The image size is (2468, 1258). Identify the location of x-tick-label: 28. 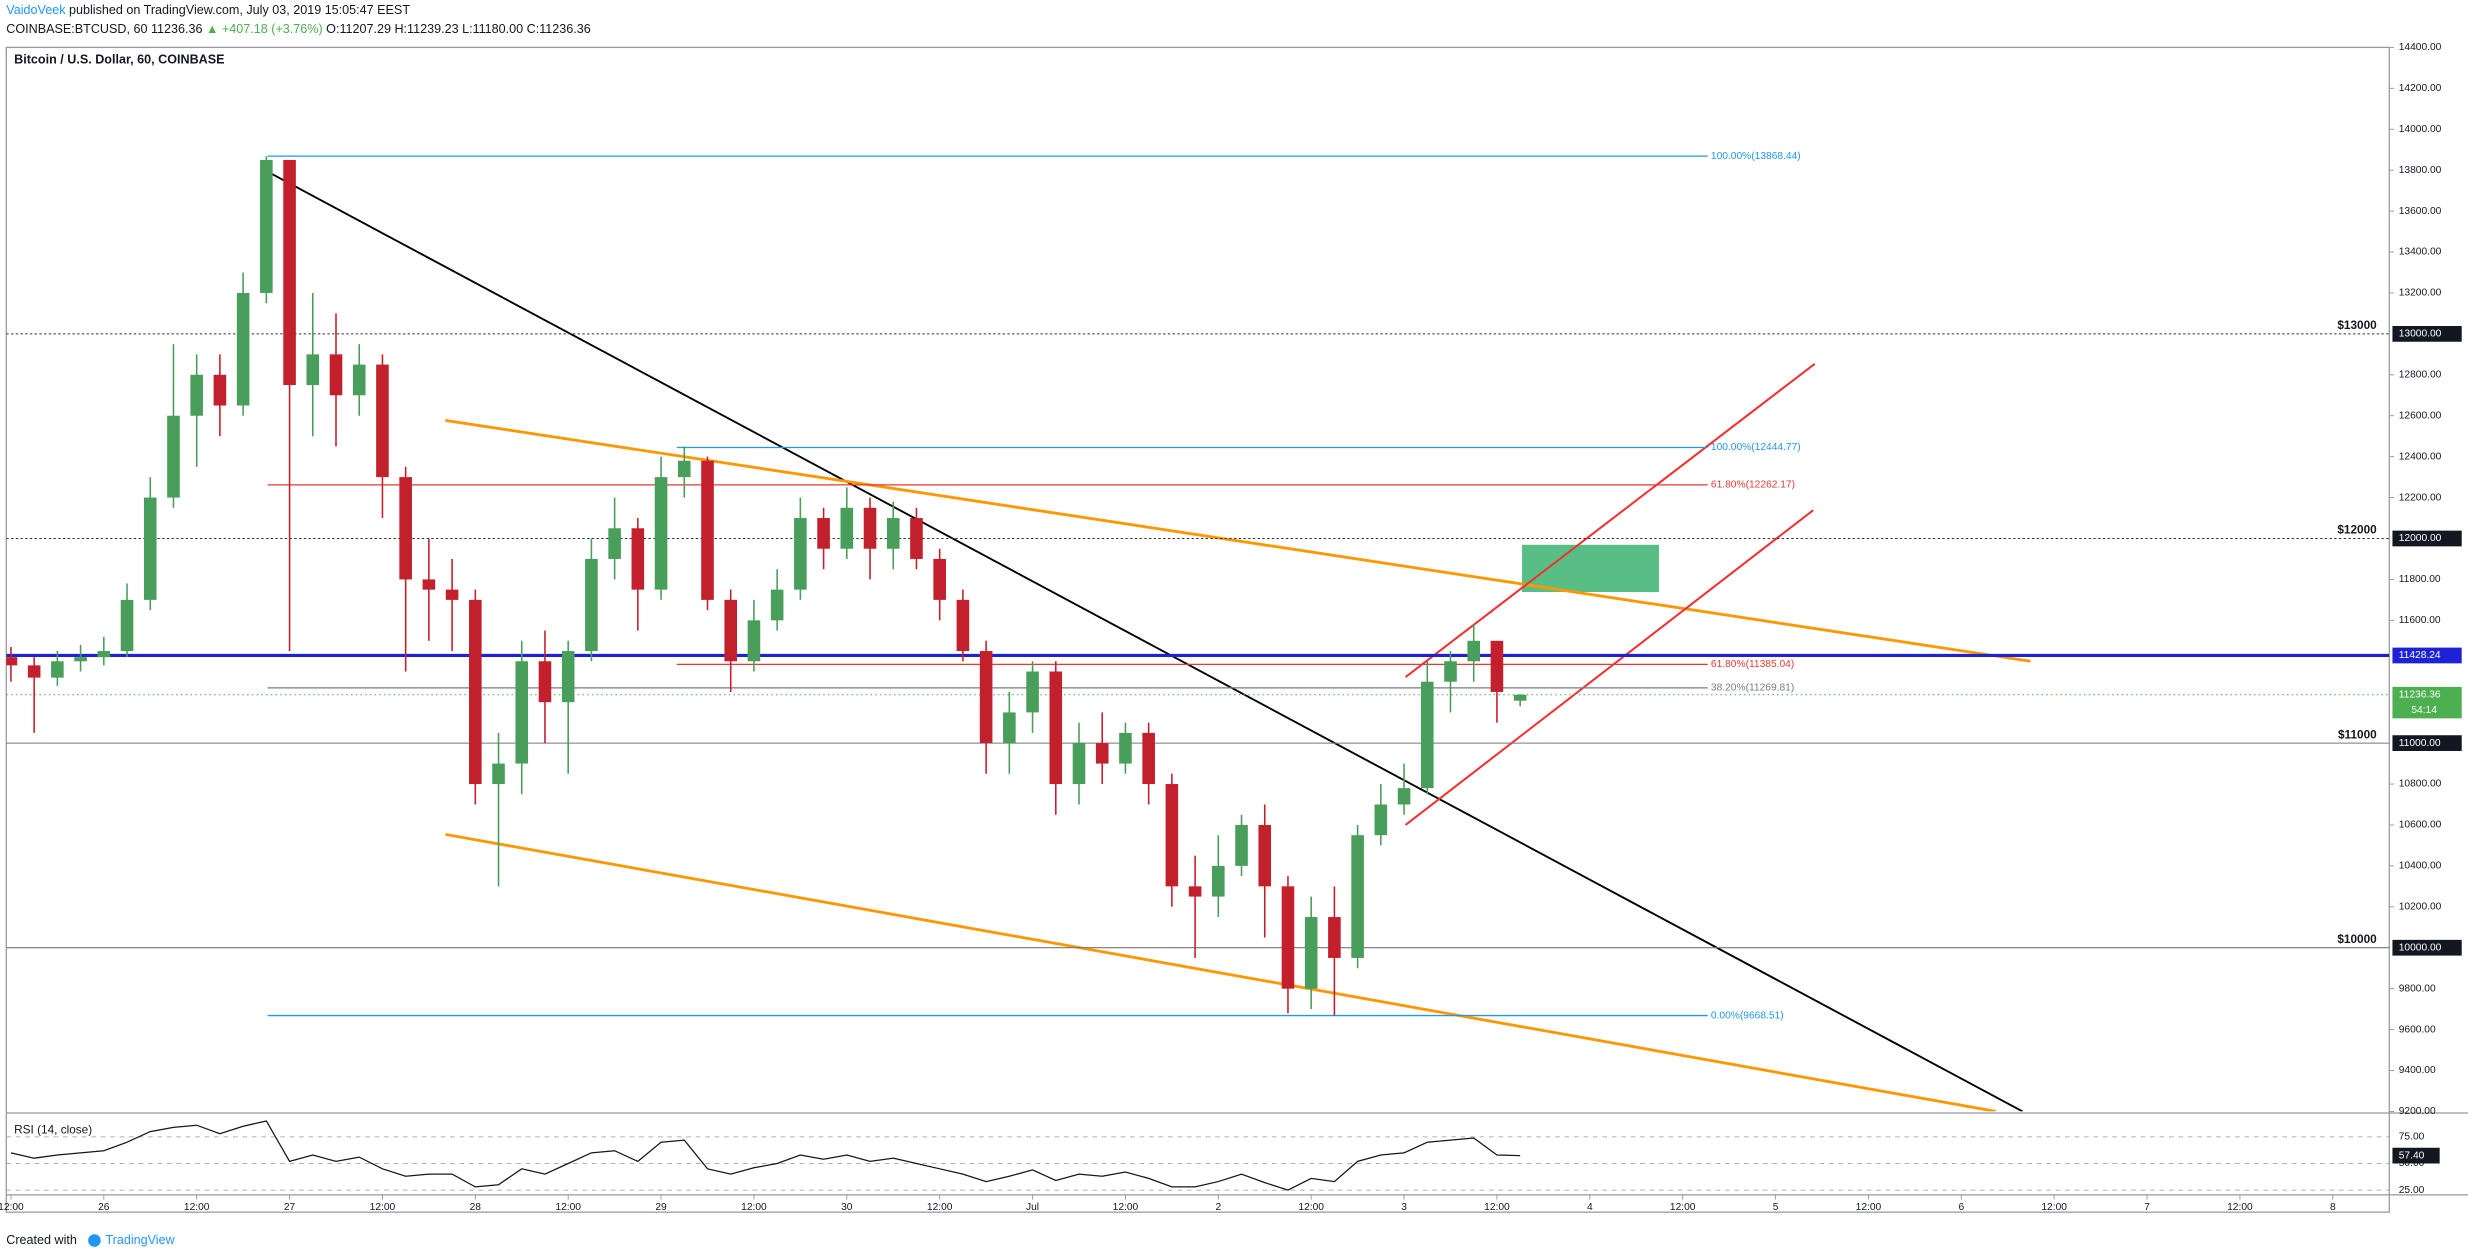
(476, 1207).